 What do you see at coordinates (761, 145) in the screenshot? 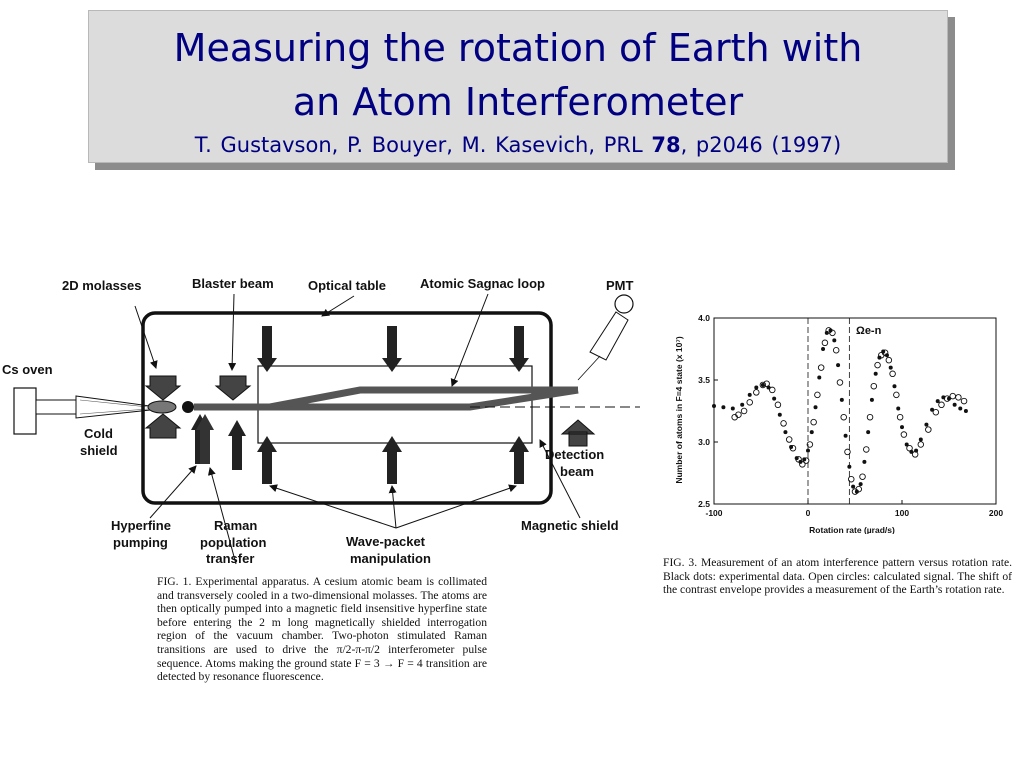
I see `citation-rest: , p2046 (1997)` at bounding box center [761, 145].